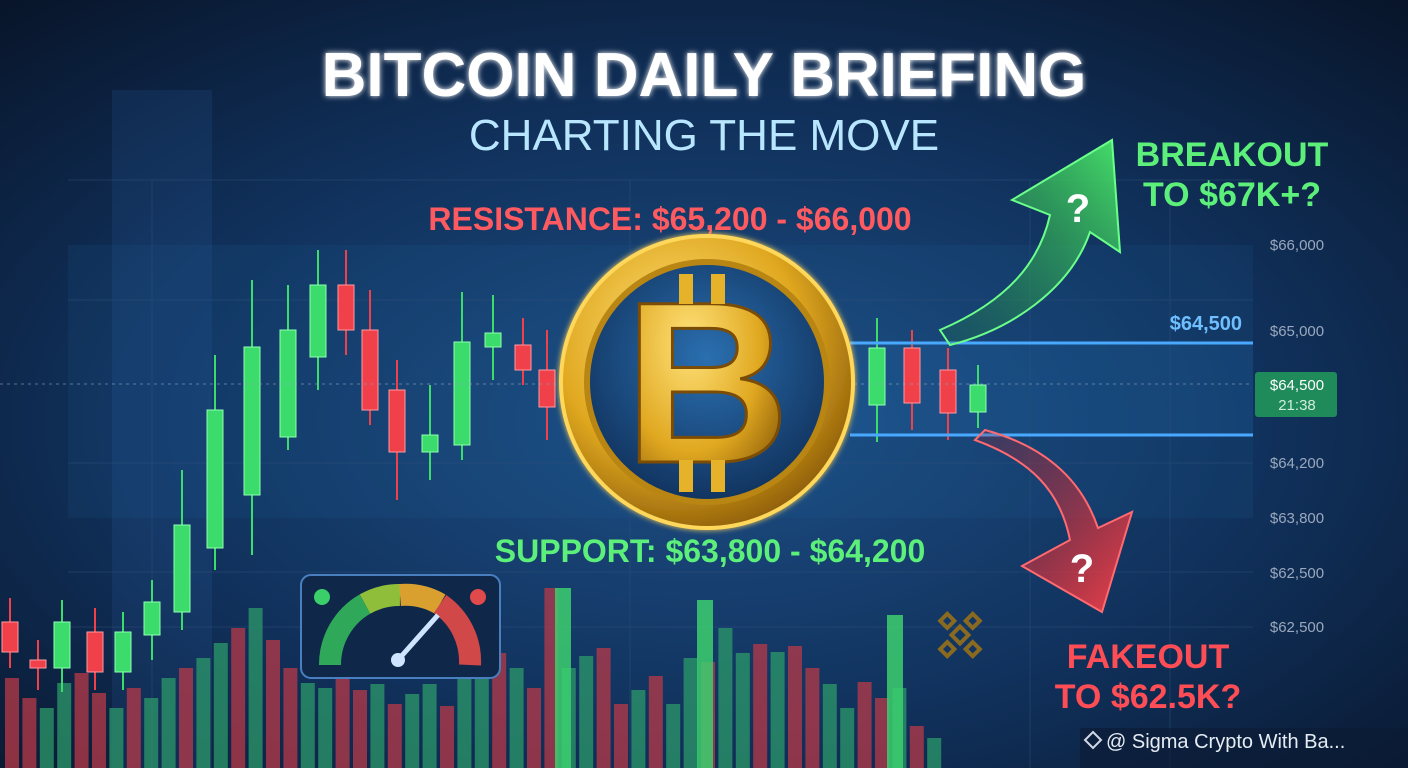  Describe the element at coordinates (1297, 331) in the screenshot. I see `price-label: $65,000` at that location.